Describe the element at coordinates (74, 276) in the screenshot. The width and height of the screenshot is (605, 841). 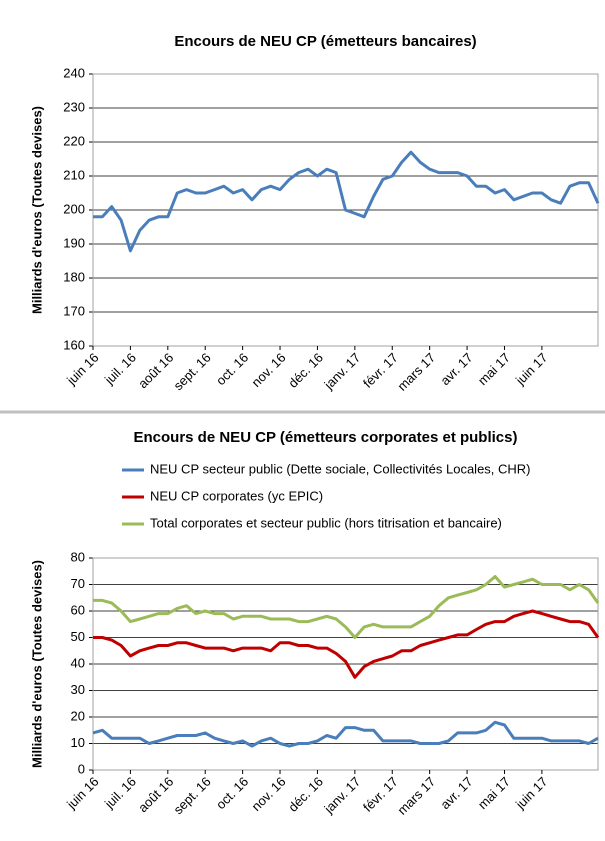
I see `y-tick-label: 180` at that location.